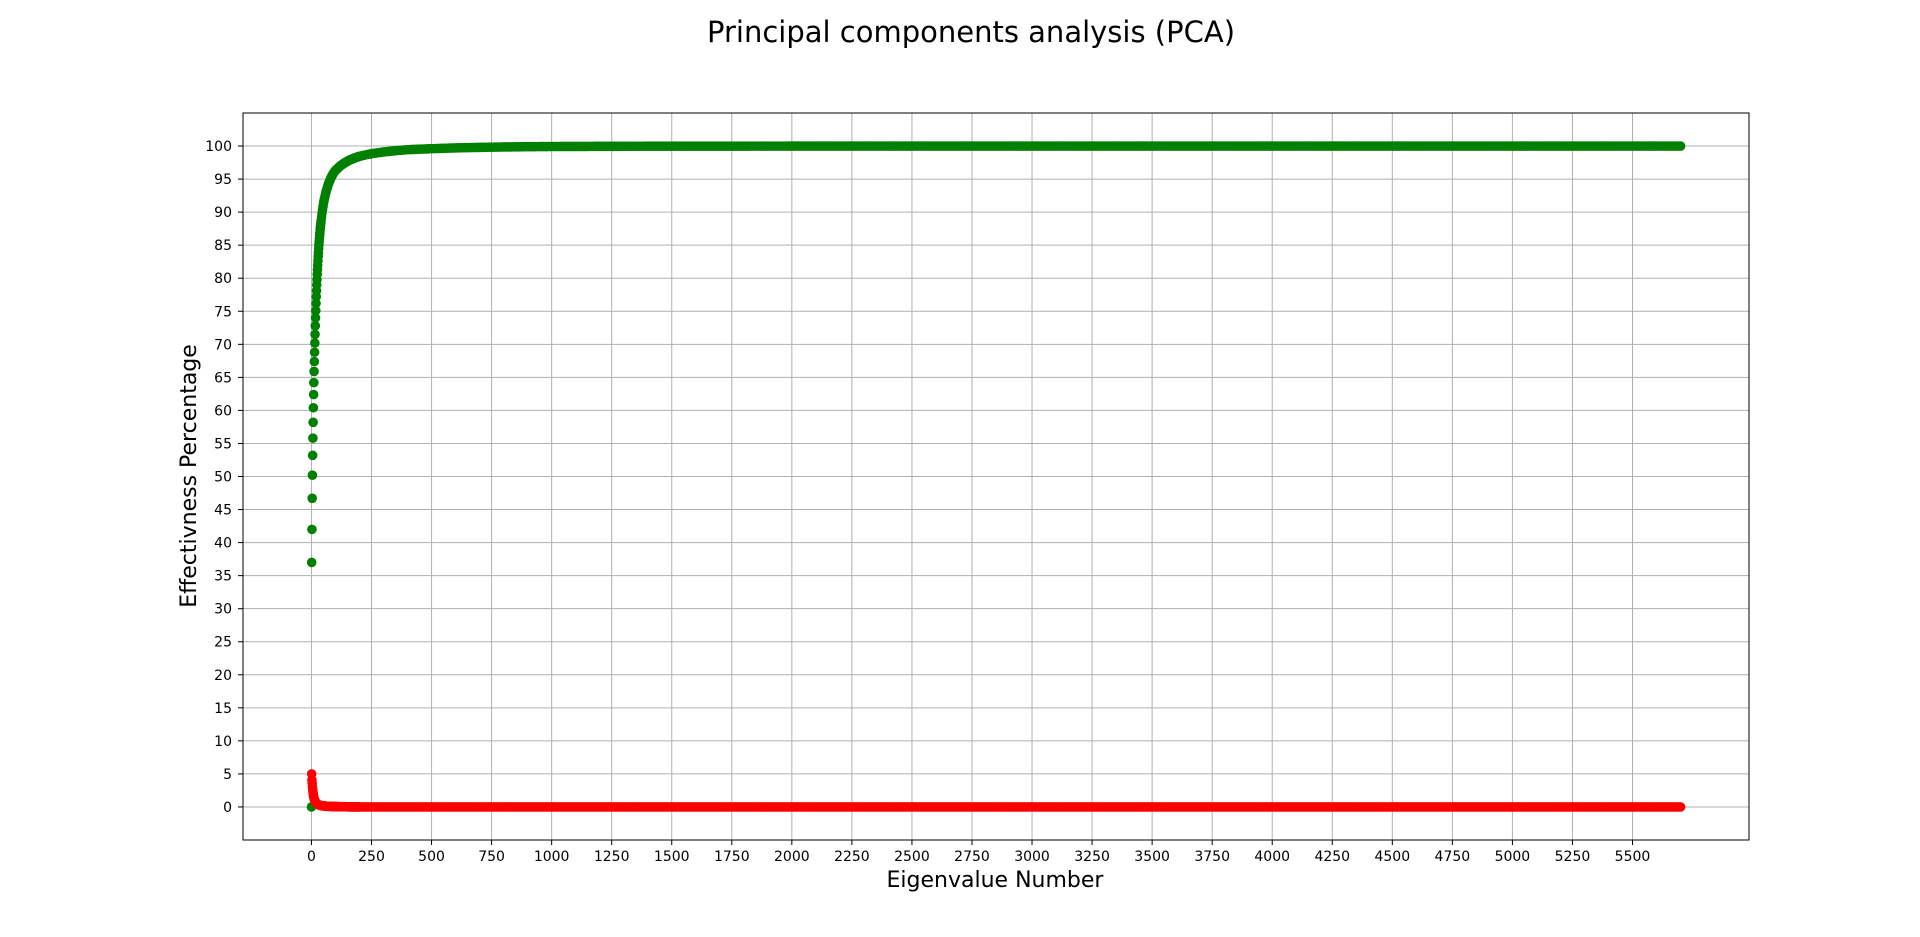 The image size is (1920, 937). What do you see at coordinates (996, 790) in the screenshot?
I see `series-1-markers` at bounding box center [996, 790].